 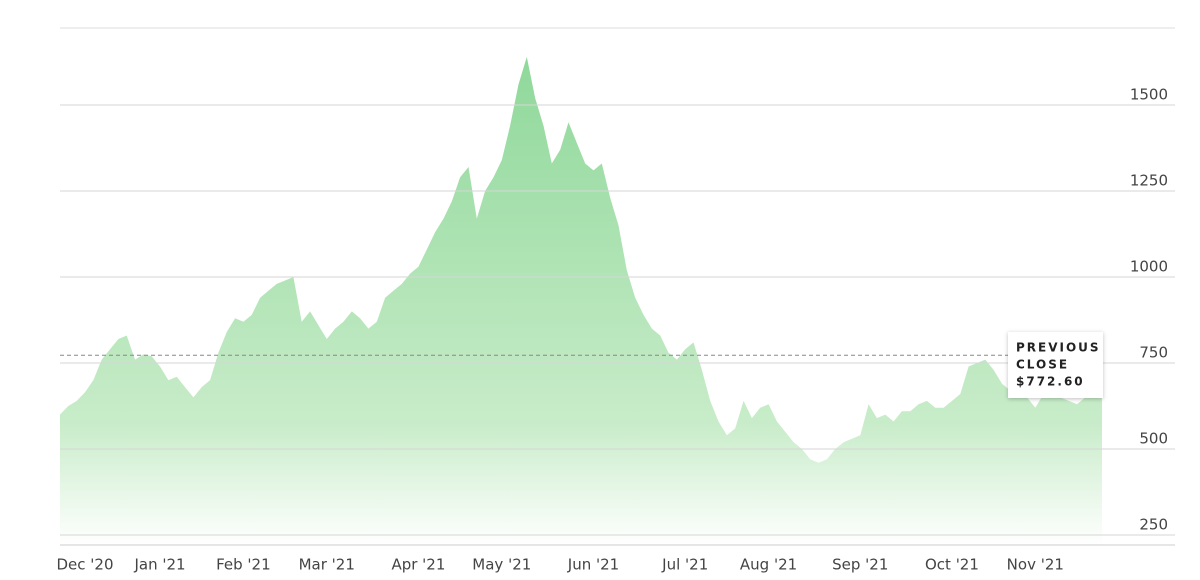 What do you see at coordinates (1035, 565) in the screenshot?
I see `x-tick-label: Nov '21` at bounding box center [1035, 565].